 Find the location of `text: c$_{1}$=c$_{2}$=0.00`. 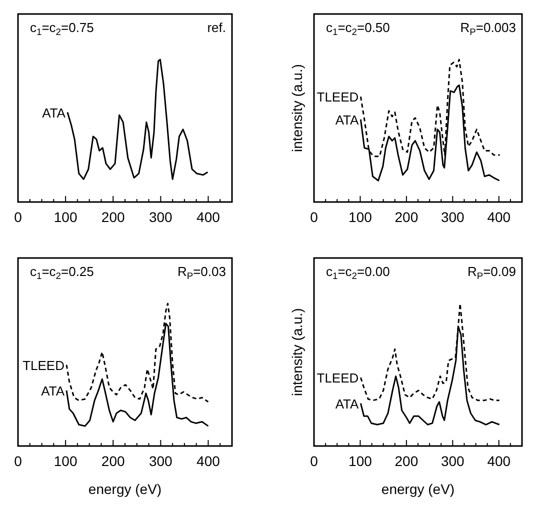

text: c$_{1}$=c$_{2}$=0.00 is located at coordinates (358, 272).